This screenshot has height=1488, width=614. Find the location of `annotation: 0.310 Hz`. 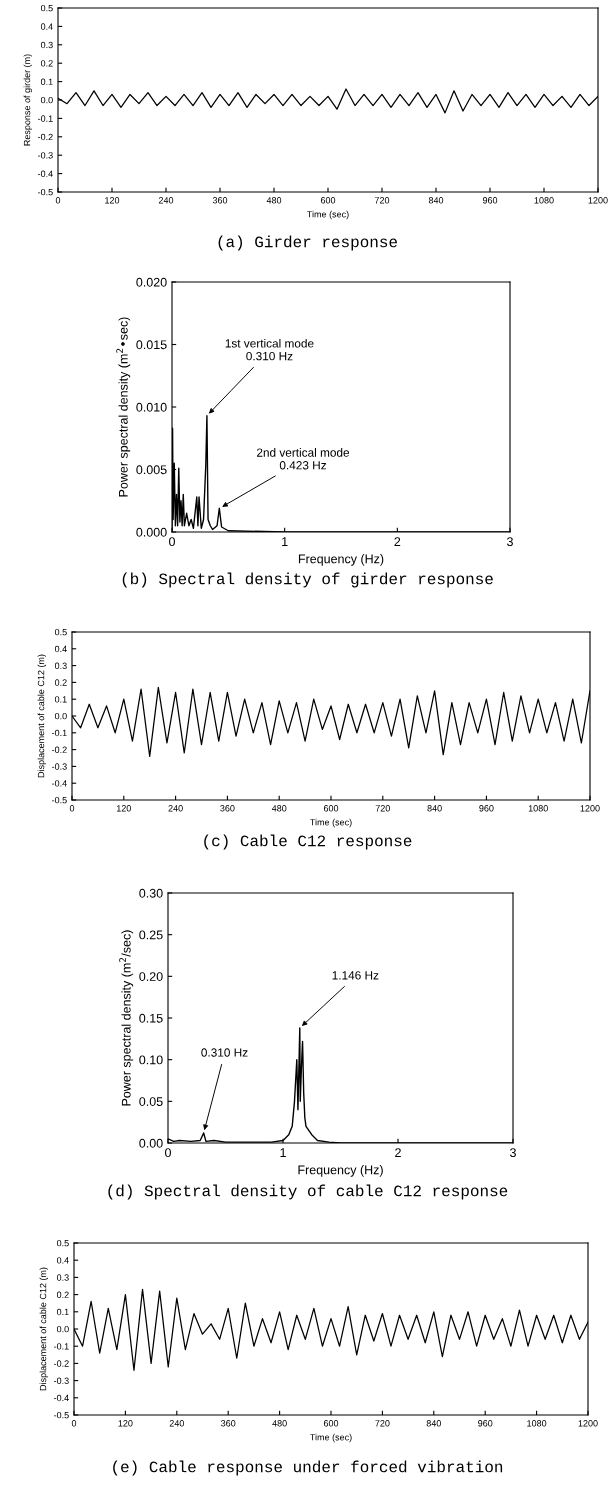

annotation: 0.310 Hz is located at coordinates (224, 1052).